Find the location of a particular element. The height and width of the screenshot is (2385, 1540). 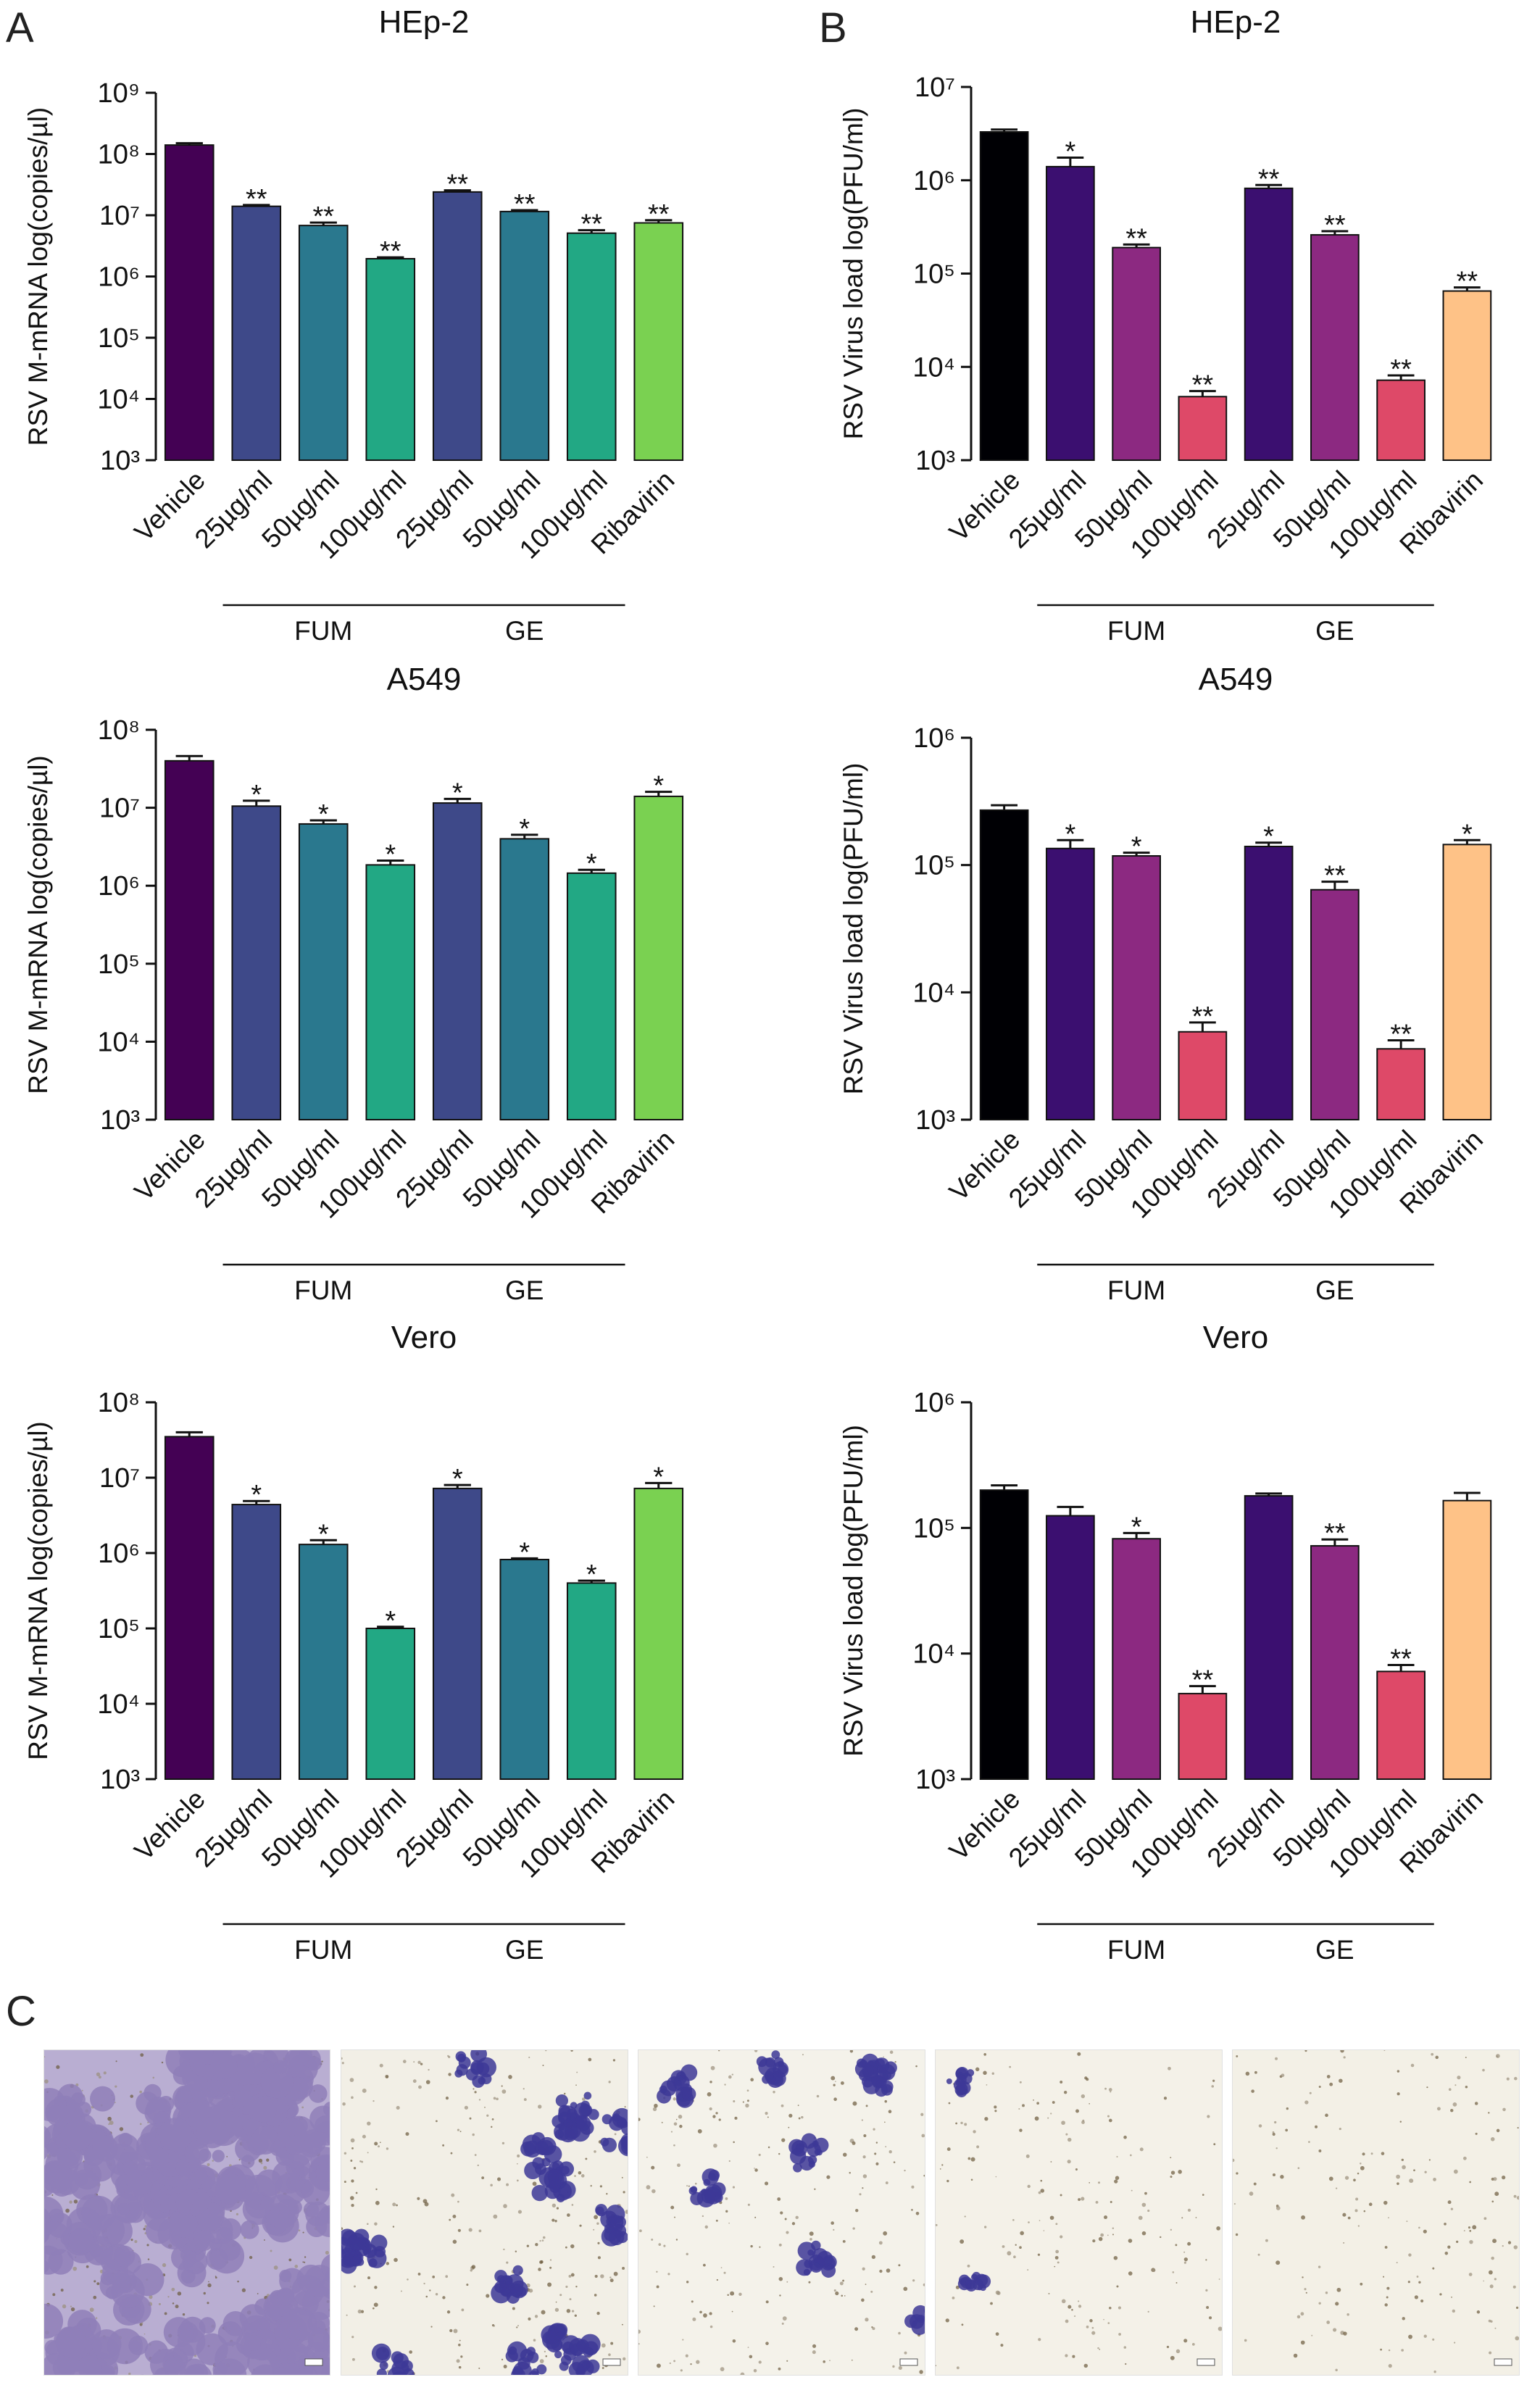

y-tick-label: 10⁴ is located at coordinates (934, 1654).